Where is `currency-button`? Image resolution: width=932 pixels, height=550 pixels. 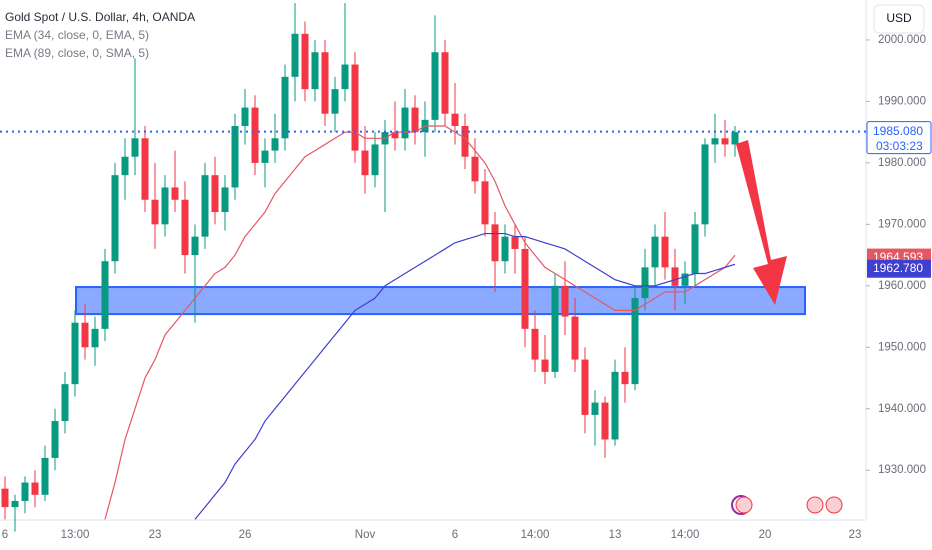
currency-button is located at coordinates (899, 19).